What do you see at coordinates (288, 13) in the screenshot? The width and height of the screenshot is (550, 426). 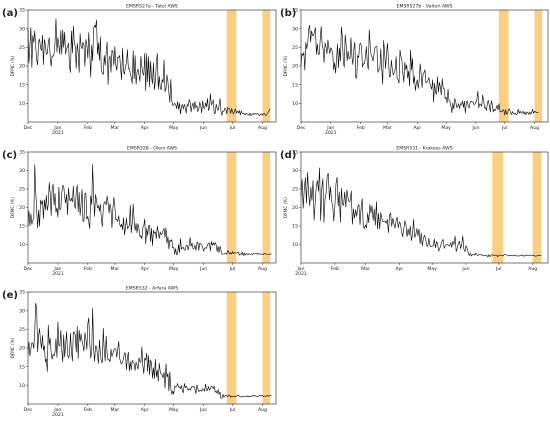 I see `panel-letter: (b)` at bounding box center [288, 13].